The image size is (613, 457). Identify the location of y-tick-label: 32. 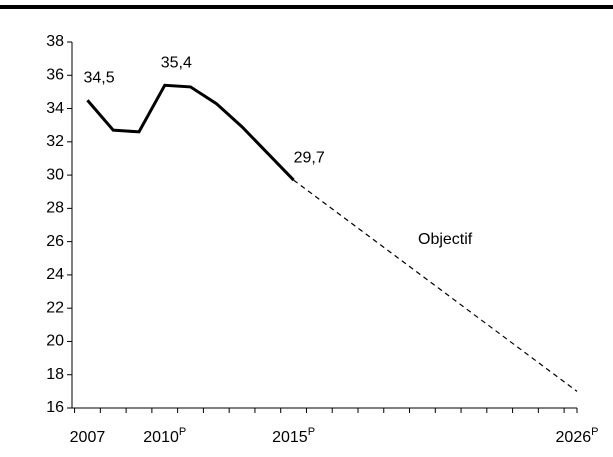
(55, 141).